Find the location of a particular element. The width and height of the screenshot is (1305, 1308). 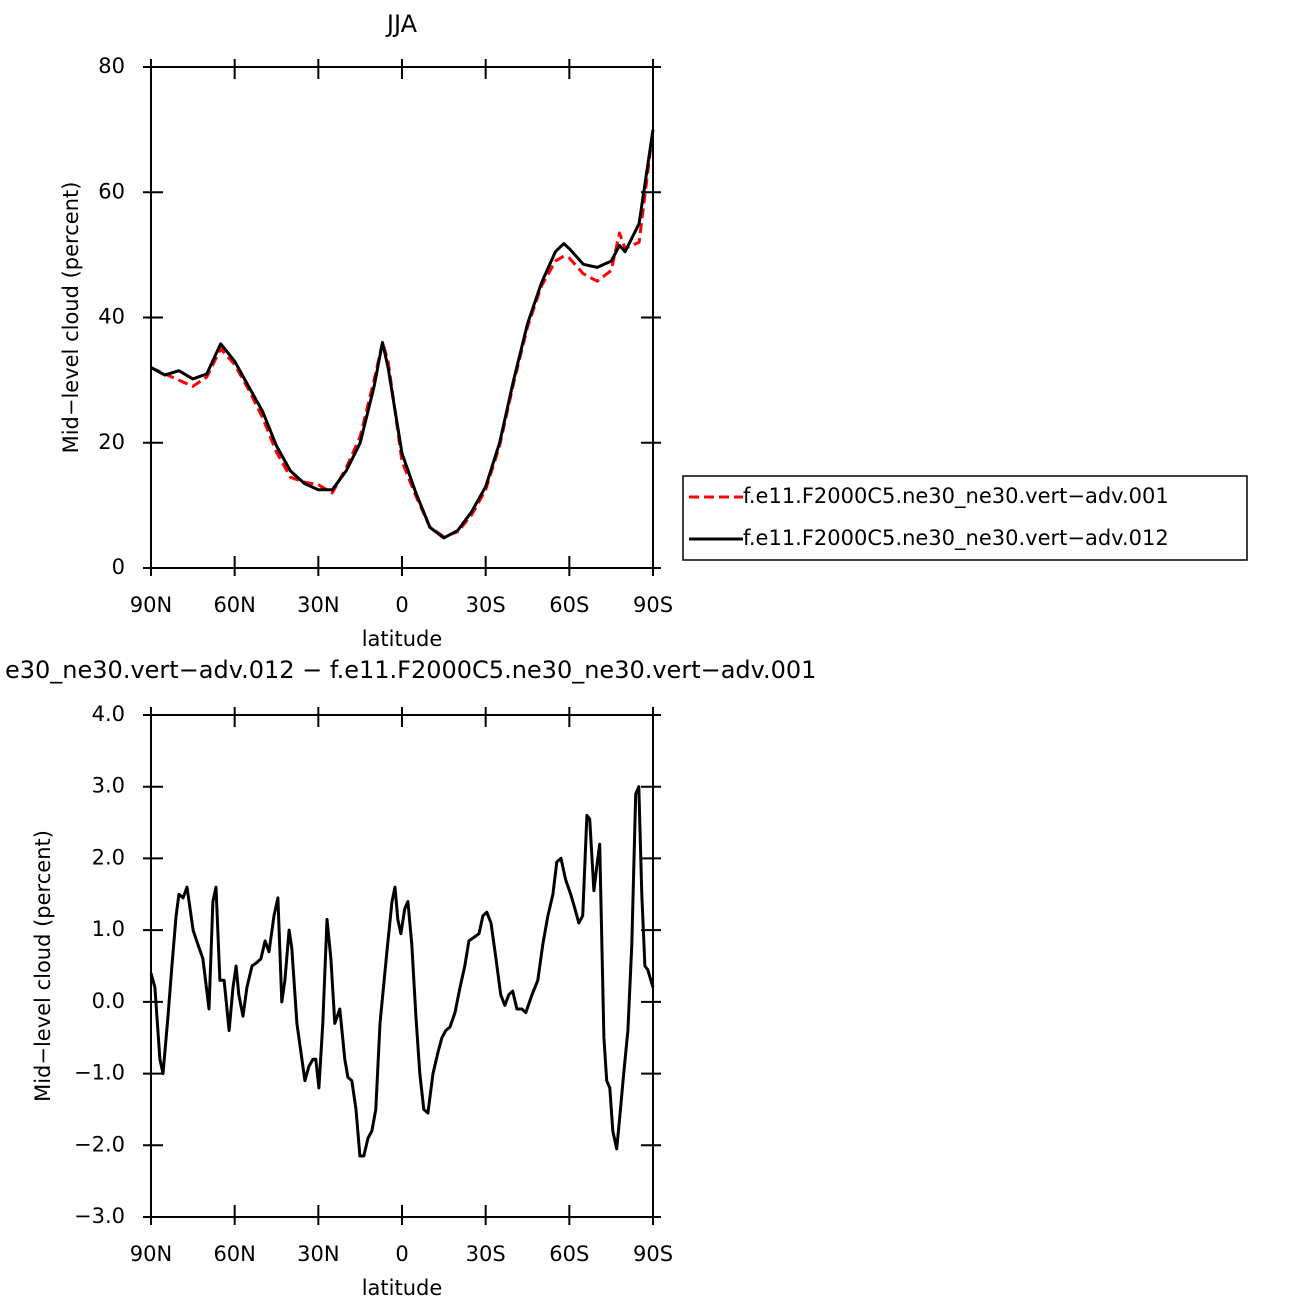

y-tick-label: −3.0 is located at coordinates (99, 1216).